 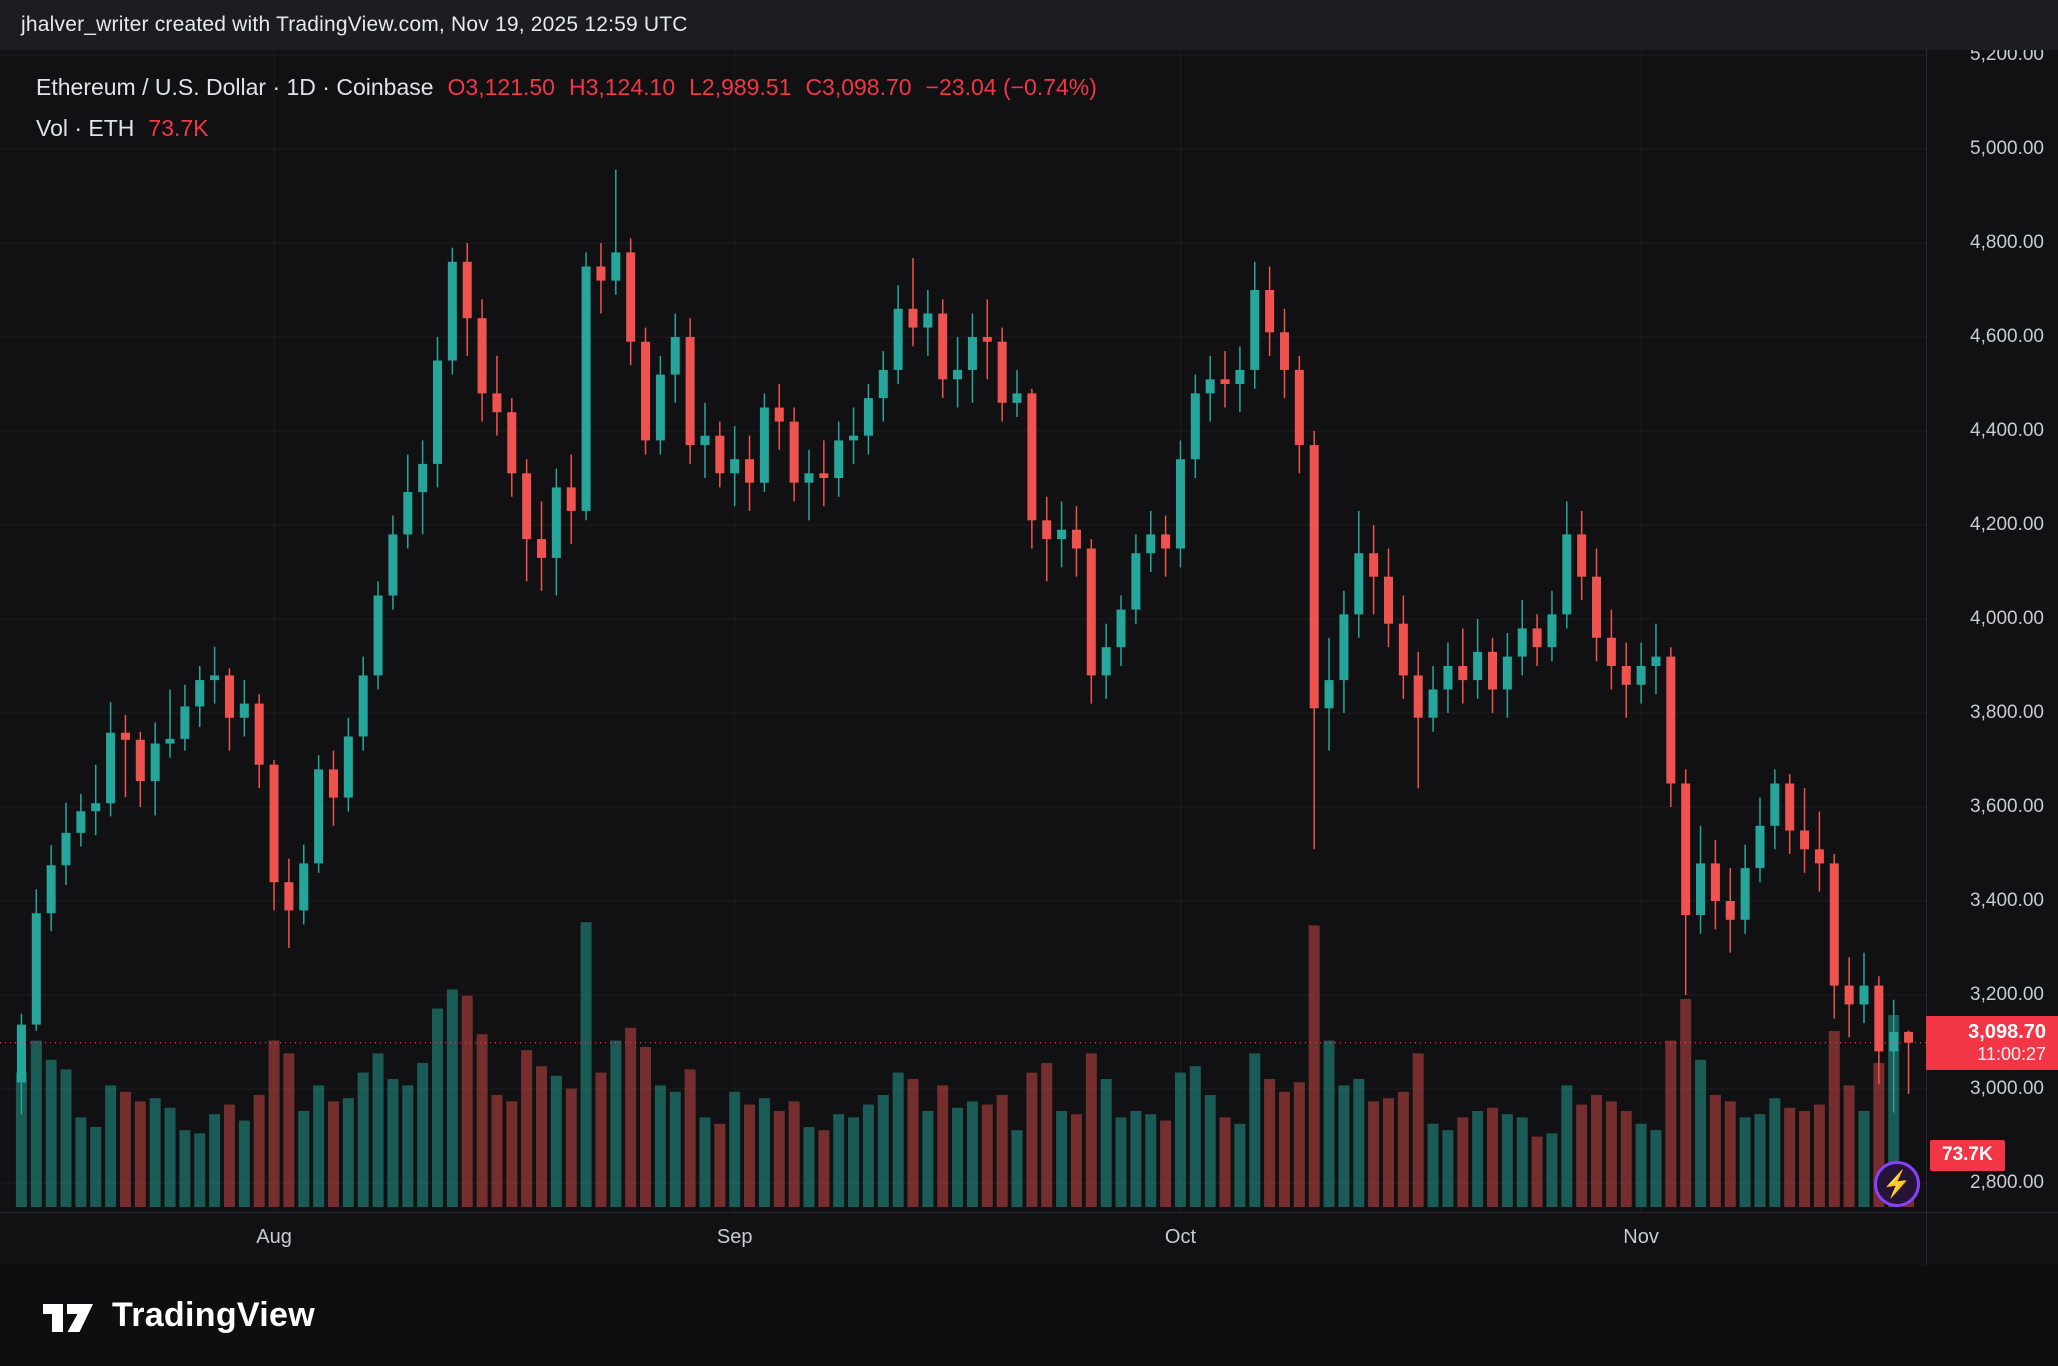 I want to click on symbol-title: Ethereum / U.S. Dollar · 1D · Coinbase, so click(x=235, y=87).